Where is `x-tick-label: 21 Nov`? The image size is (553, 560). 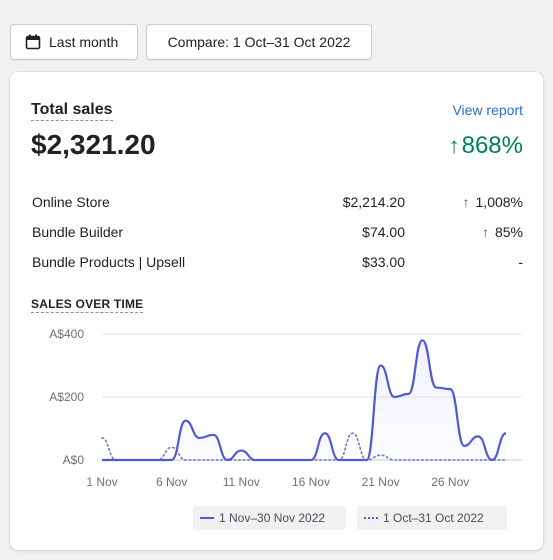 x-tick-label: 21 Nov is located at coordinates (381, 482).